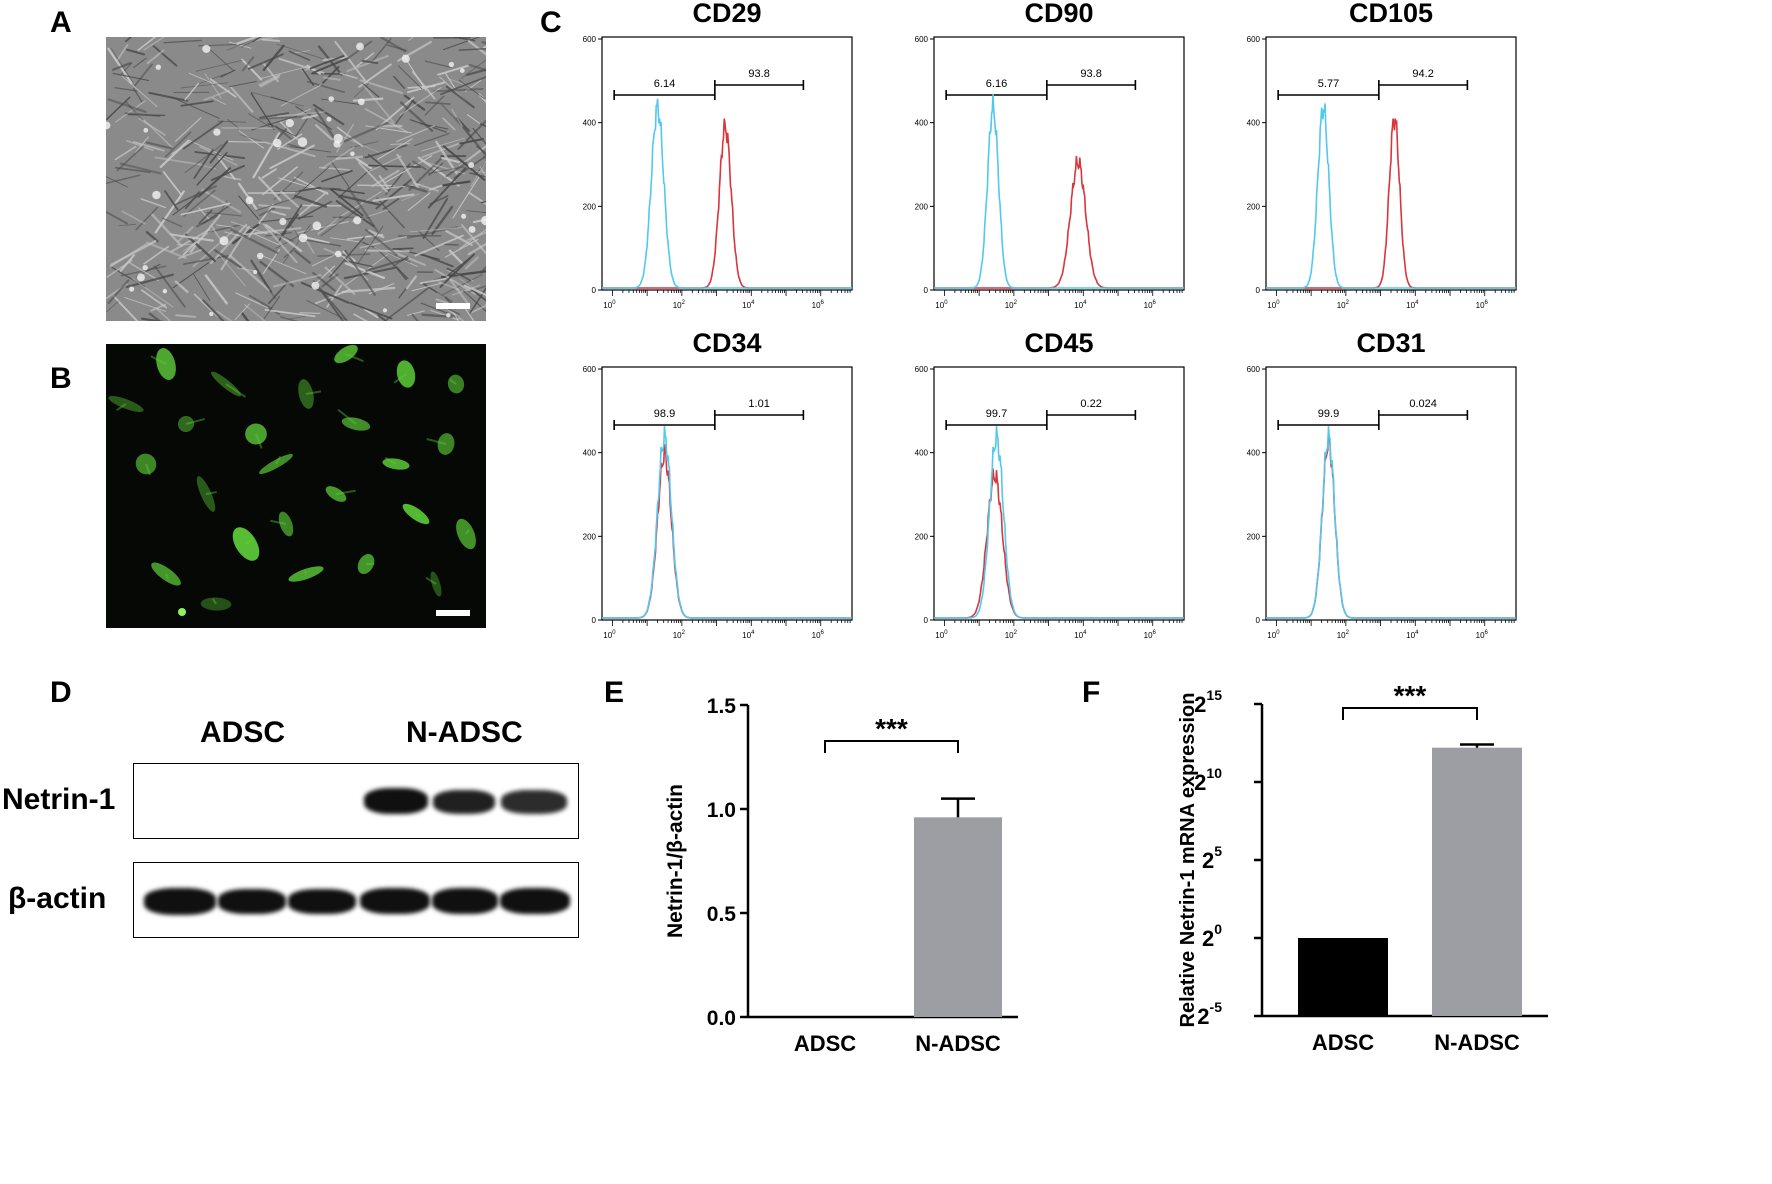  What do you see at coordinates (1059, 343) in the screenshot?
I see `histogram-title: CD45` at bounding box center [1059, 343].